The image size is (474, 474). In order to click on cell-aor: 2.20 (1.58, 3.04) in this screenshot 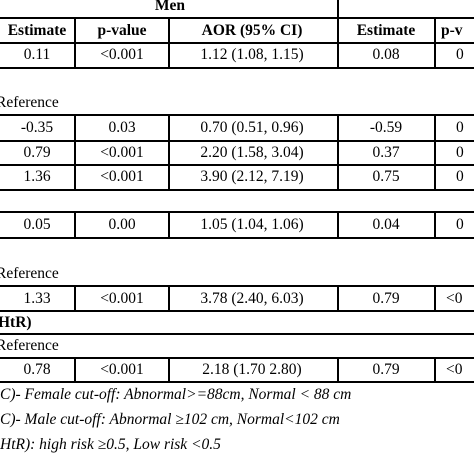, I will do `click(252, 152)`.